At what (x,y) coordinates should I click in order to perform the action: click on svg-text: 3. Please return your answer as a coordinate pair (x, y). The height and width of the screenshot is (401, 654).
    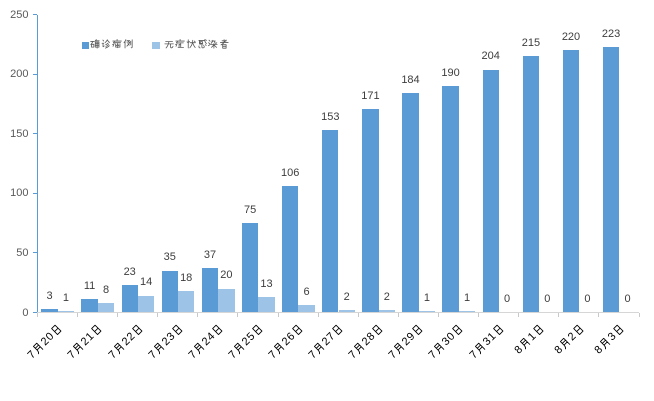
    Looking at the image, I should click on (612, 336).